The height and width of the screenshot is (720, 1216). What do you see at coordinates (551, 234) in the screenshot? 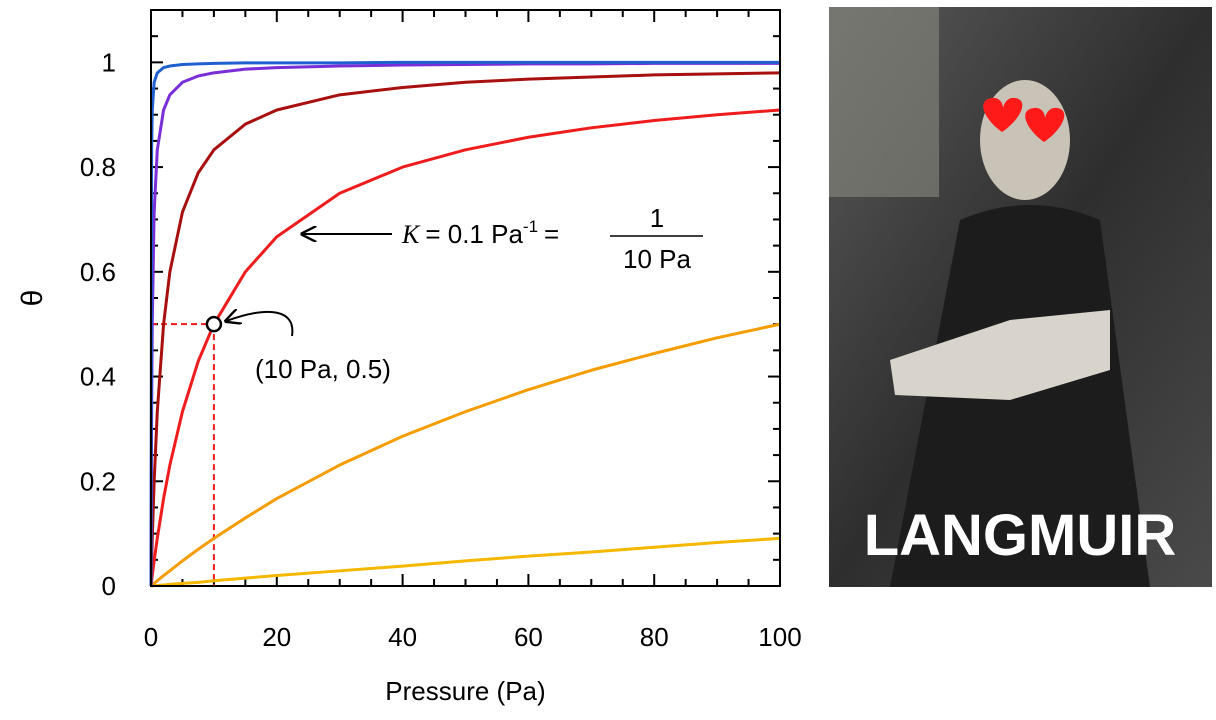
I see `annotation-equals: =` at bounding box center [551, 234].